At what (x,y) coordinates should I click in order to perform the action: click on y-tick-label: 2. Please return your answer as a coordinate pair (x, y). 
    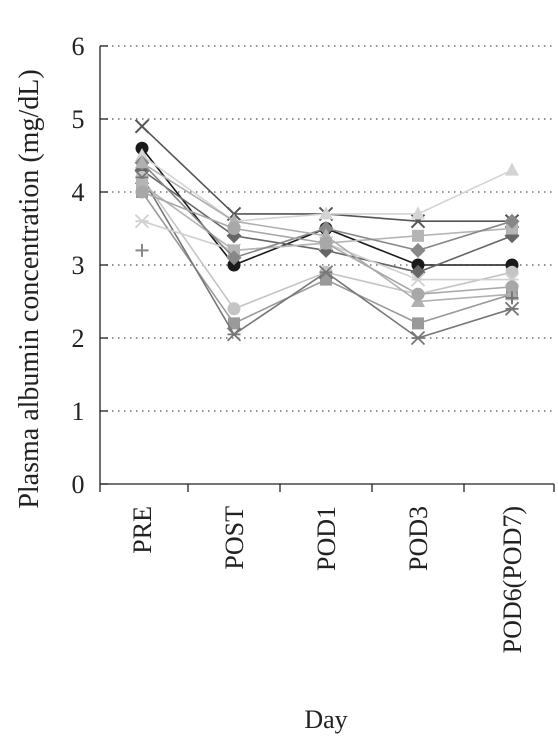
    Looking at the image, I should click on (78, 338).